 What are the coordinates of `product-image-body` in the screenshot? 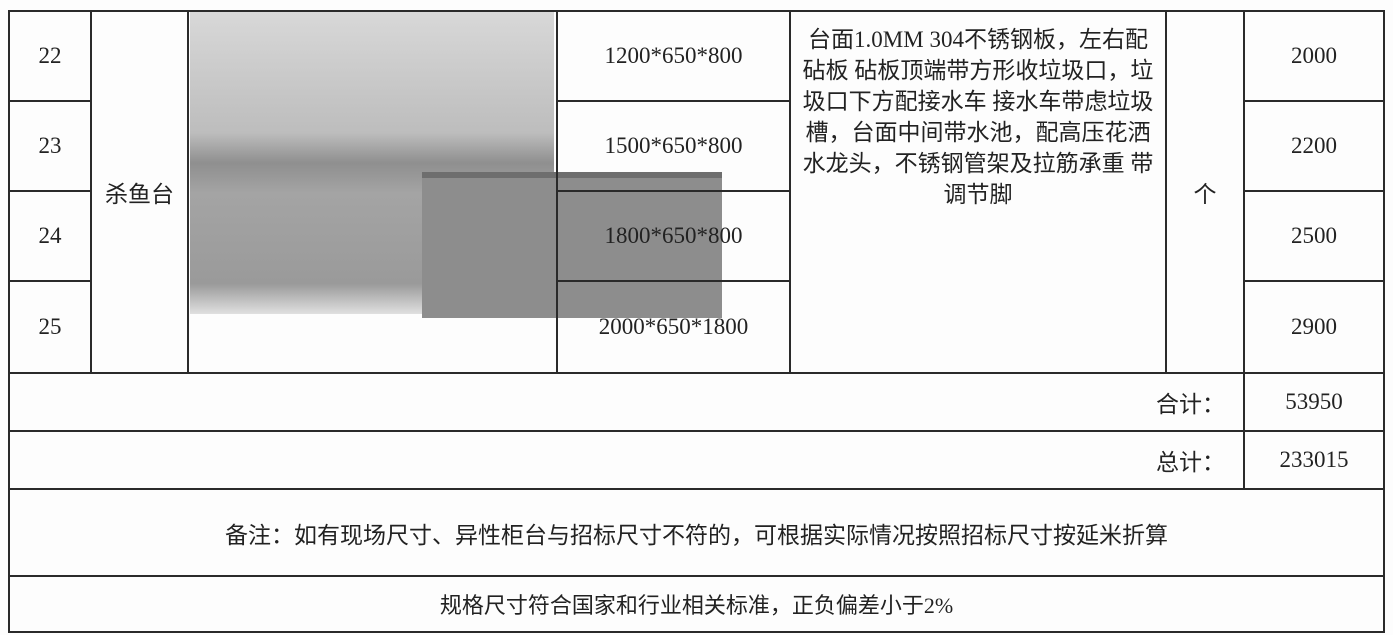 It's located at (572, 245).